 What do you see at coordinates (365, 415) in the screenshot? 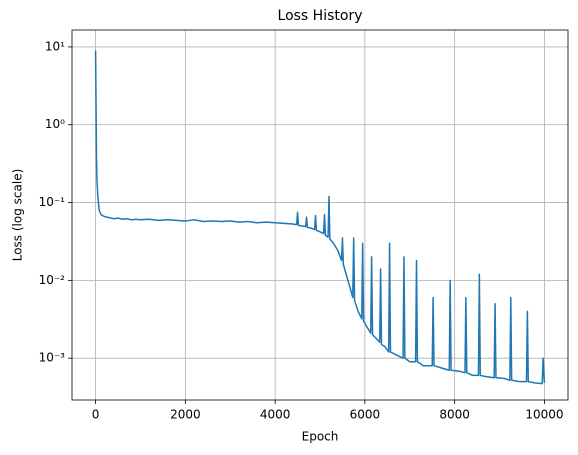
I see `x-tick-label: 6000` at bounding box center [365, 415].